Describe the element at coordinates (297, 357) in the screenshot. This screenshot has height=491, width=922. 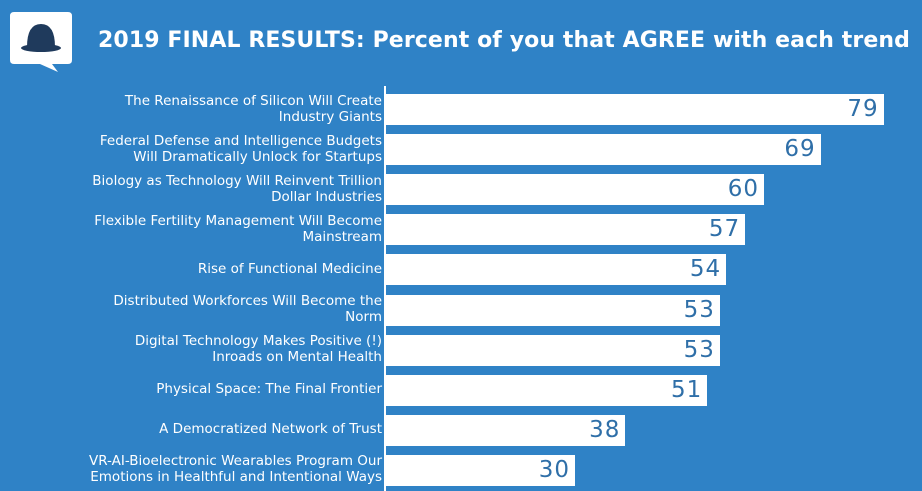
I see `category-label-line: Inroads on Mental Health` at that location.